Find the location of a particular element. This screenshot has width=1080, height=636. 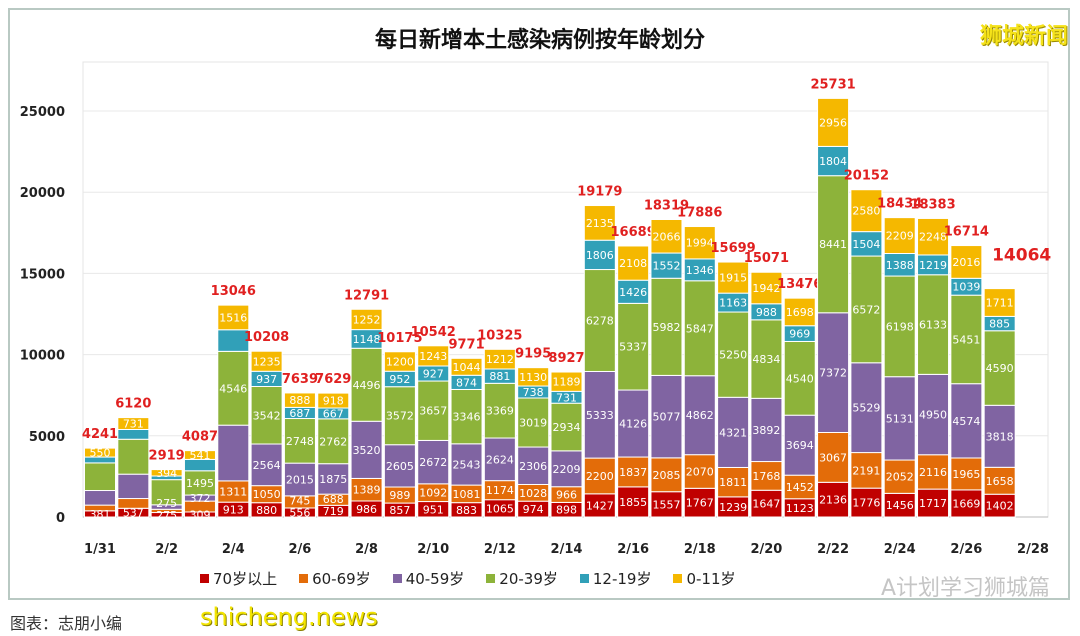

legend-label: 70岁以上 is located at coordinates (245, 579).